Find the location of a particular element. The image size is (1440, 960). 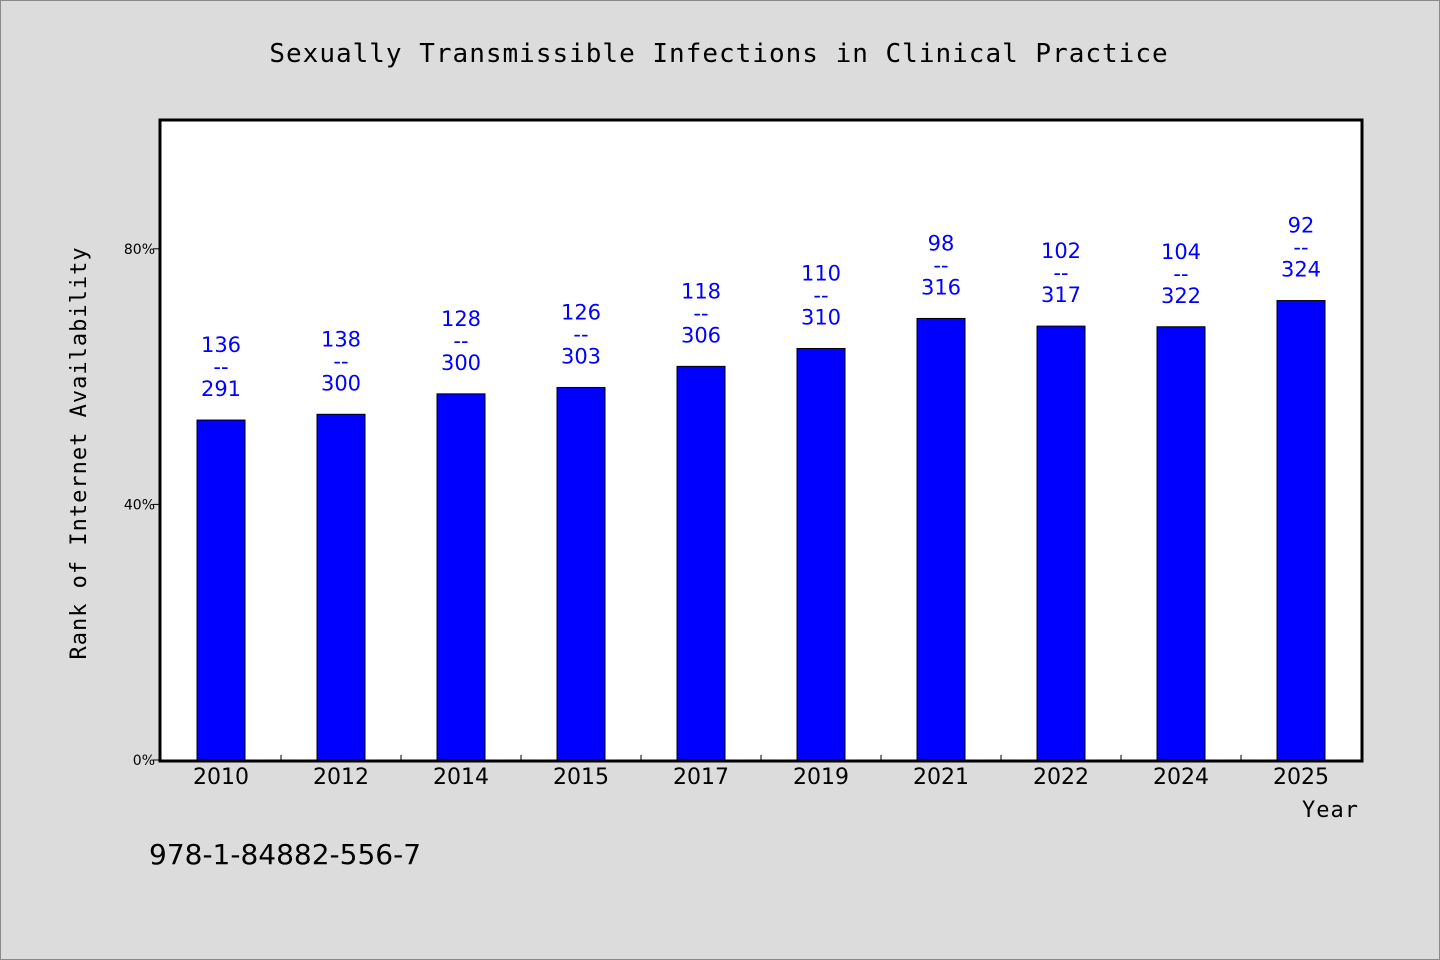

data-label-2022-0: 102 is located at coordinates (1061, 251).